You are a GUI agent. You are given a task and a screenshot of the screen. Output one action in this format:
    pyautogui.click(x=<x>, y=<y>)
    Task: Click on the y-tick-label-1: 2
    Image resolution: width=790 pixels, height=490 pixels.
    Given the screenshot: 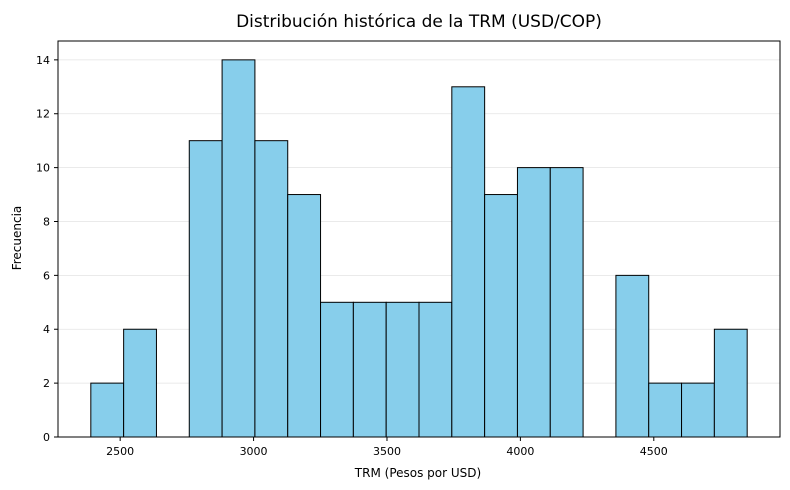 What is the action you would take?
    pyautogui.click(x=46, y=383)
    